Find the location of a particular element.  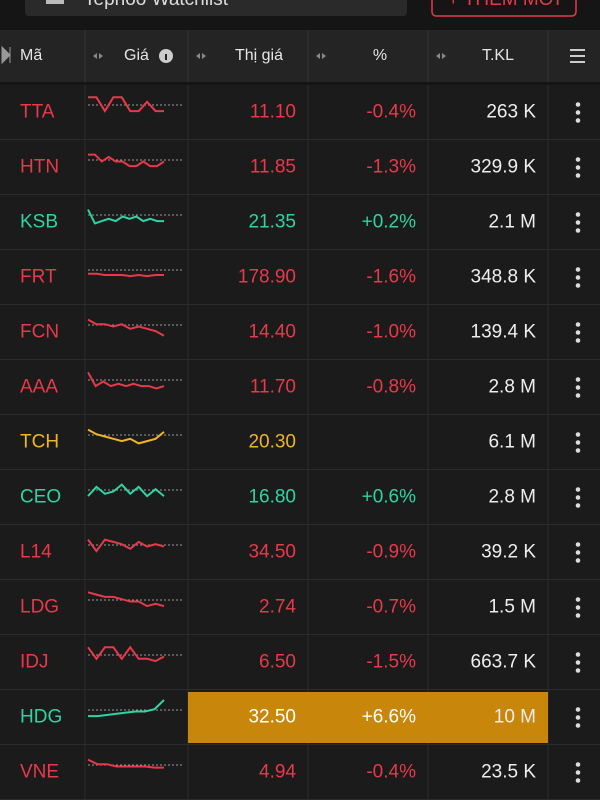

volume: 10 M is located at coordinates (515, 717).